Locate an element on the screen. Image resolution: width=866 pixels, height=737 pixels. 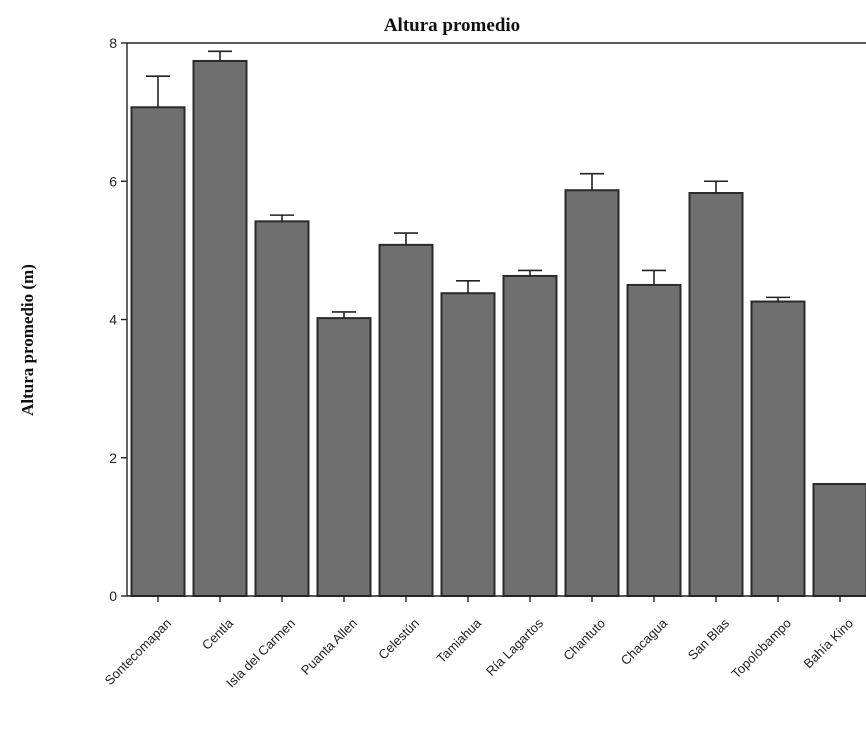
y-tick-label: 4 is located at coordinates (113, 320).